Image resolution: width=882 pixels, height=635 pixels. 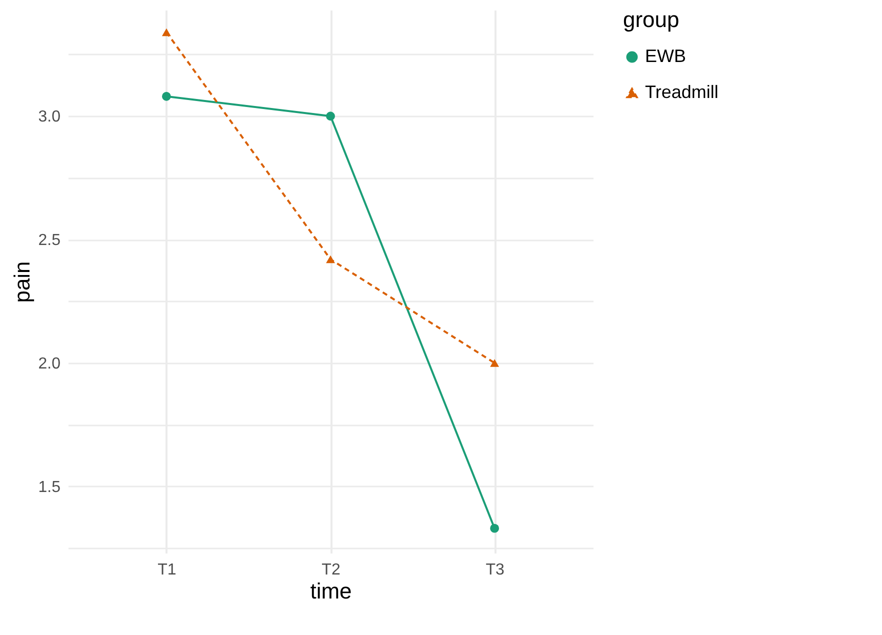 What do you see at coordinates (651, 19) in the screenshot?
I see `legend-title: group` at bounding box center [651, 19].